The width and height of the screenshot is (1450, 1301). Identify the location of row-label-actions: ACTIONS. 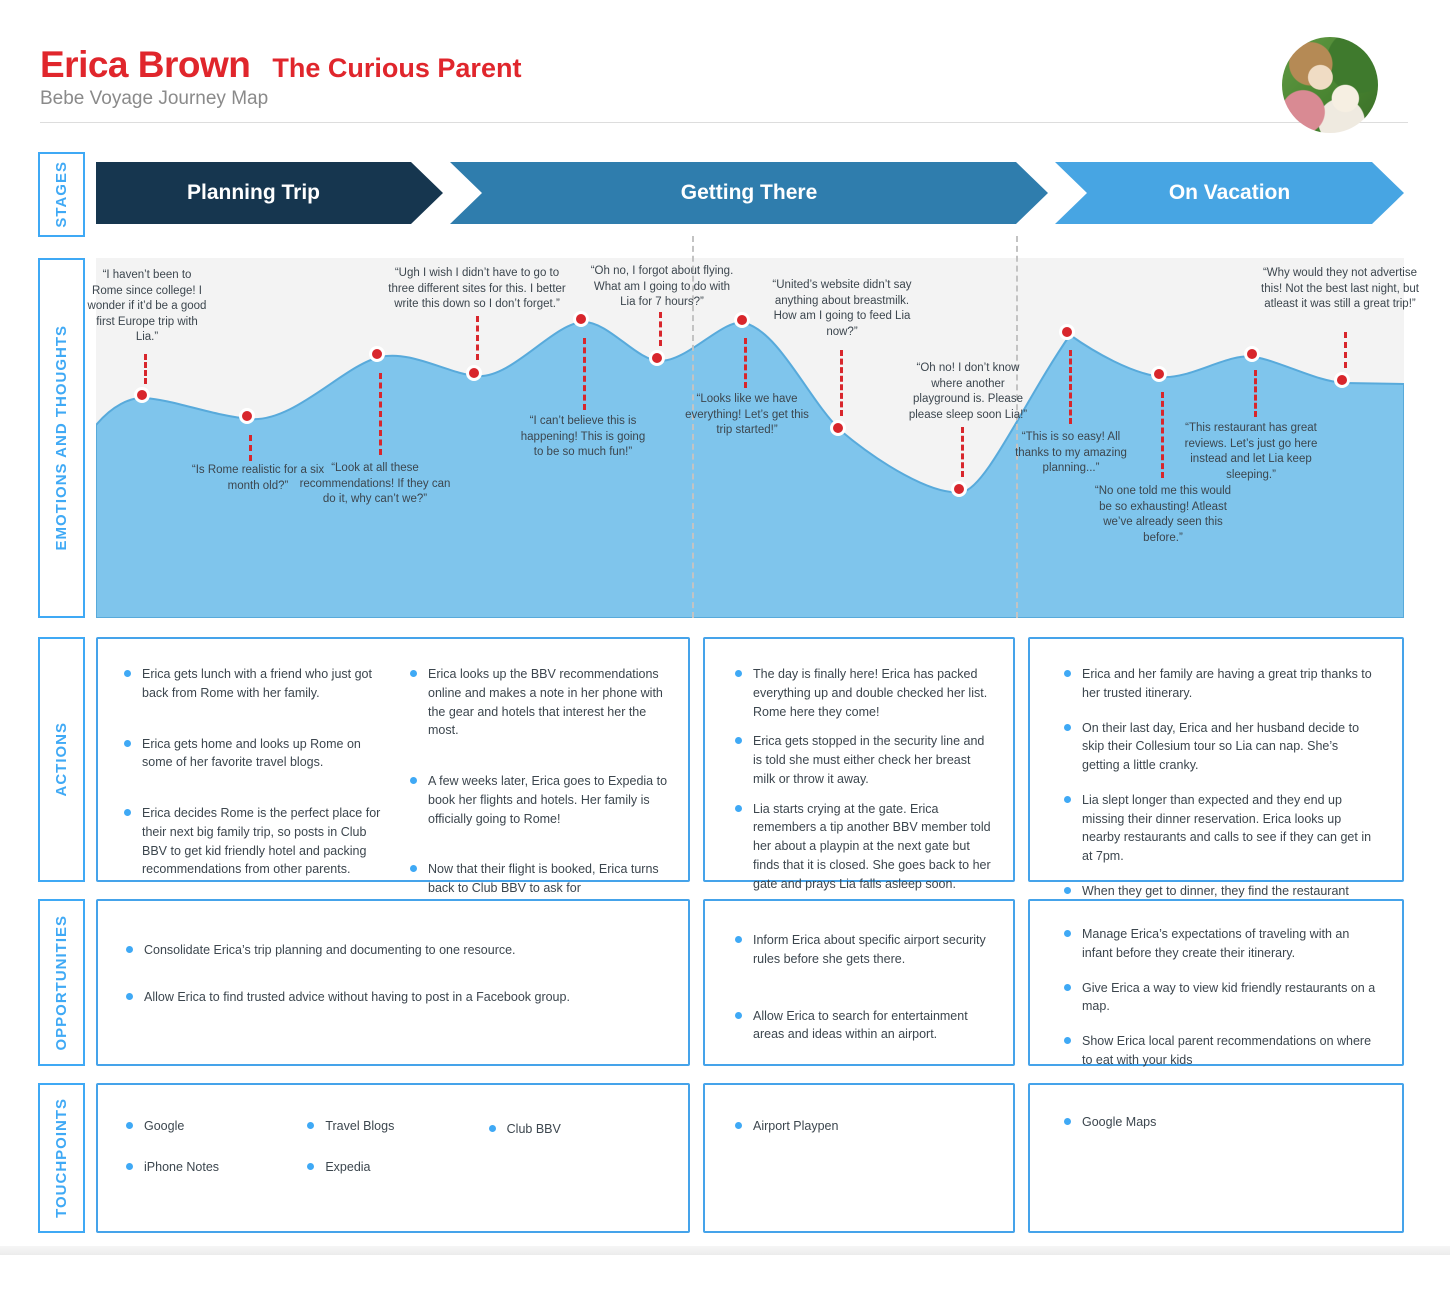
(61, 759).